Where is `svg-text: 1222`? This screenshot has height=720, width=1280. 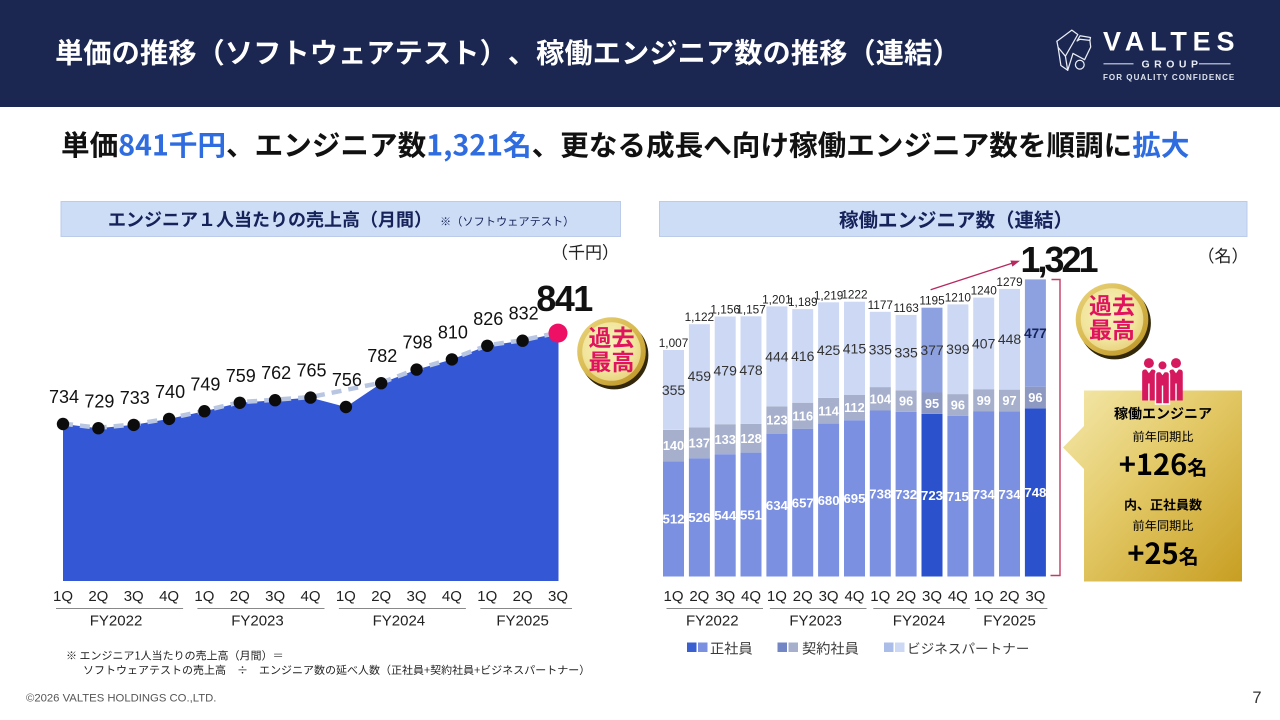 svg-text: 1222 is located at coordinates (854, 295).